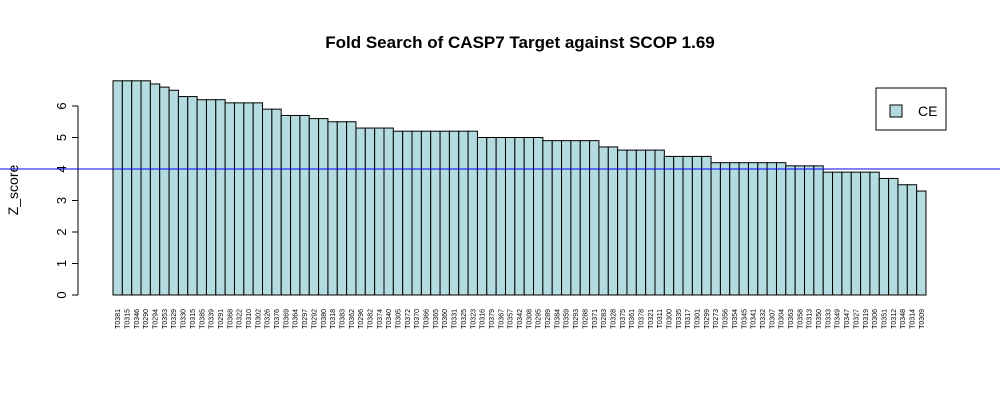  What do you see at coordinates (137, 319) in the screenshot?
I see `x-tick-label: T0346` at bounding box center [137, 319].